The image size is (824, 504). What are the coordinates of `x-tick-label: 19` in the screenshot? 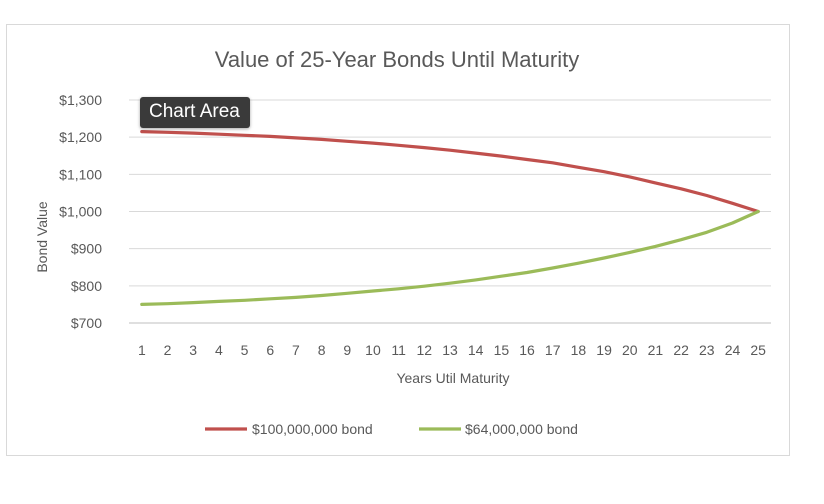 It's located at (604, 350).